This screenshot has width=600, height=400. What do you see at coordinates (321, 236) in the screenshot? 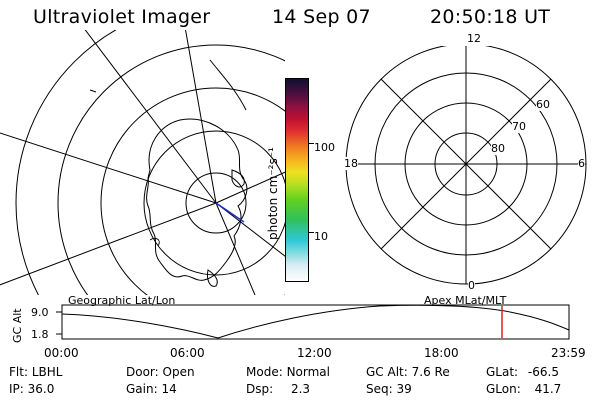
I see `colorbar-tick-label: 10` at bounding box center [321, 236].